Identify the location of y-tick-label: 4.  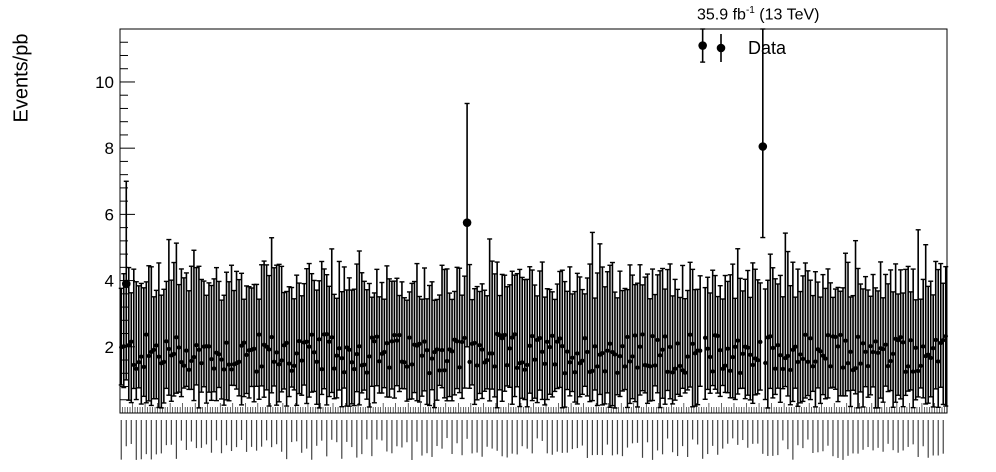
(109, 281).